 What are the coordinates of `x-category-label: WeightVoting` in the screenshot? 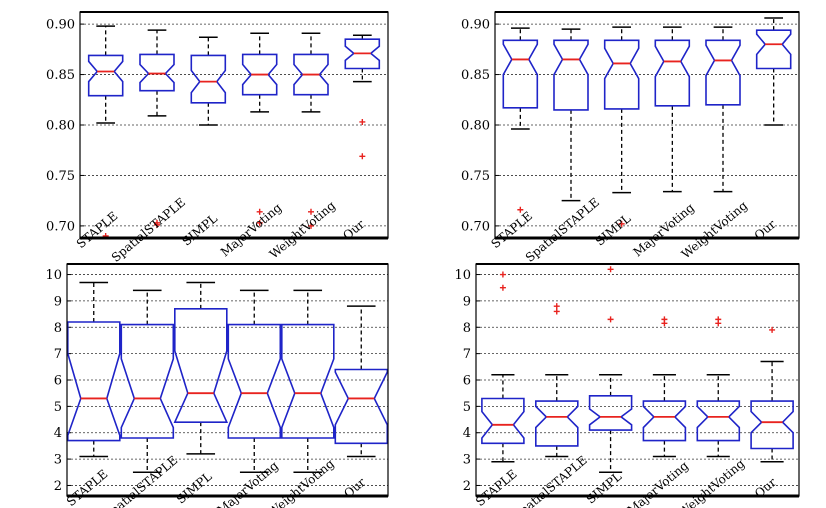 It's located at (712, 482).